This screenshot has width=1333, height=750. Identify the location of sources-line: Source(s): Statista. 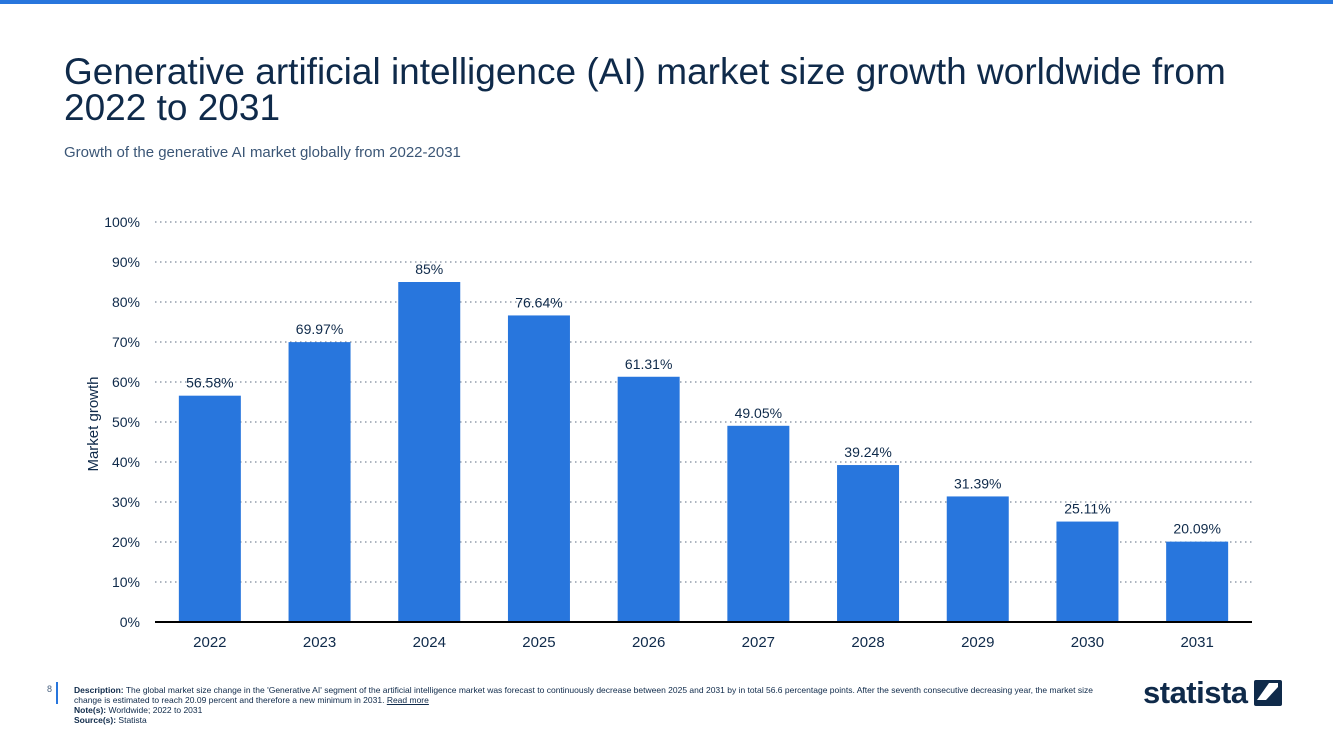
(594, 720).